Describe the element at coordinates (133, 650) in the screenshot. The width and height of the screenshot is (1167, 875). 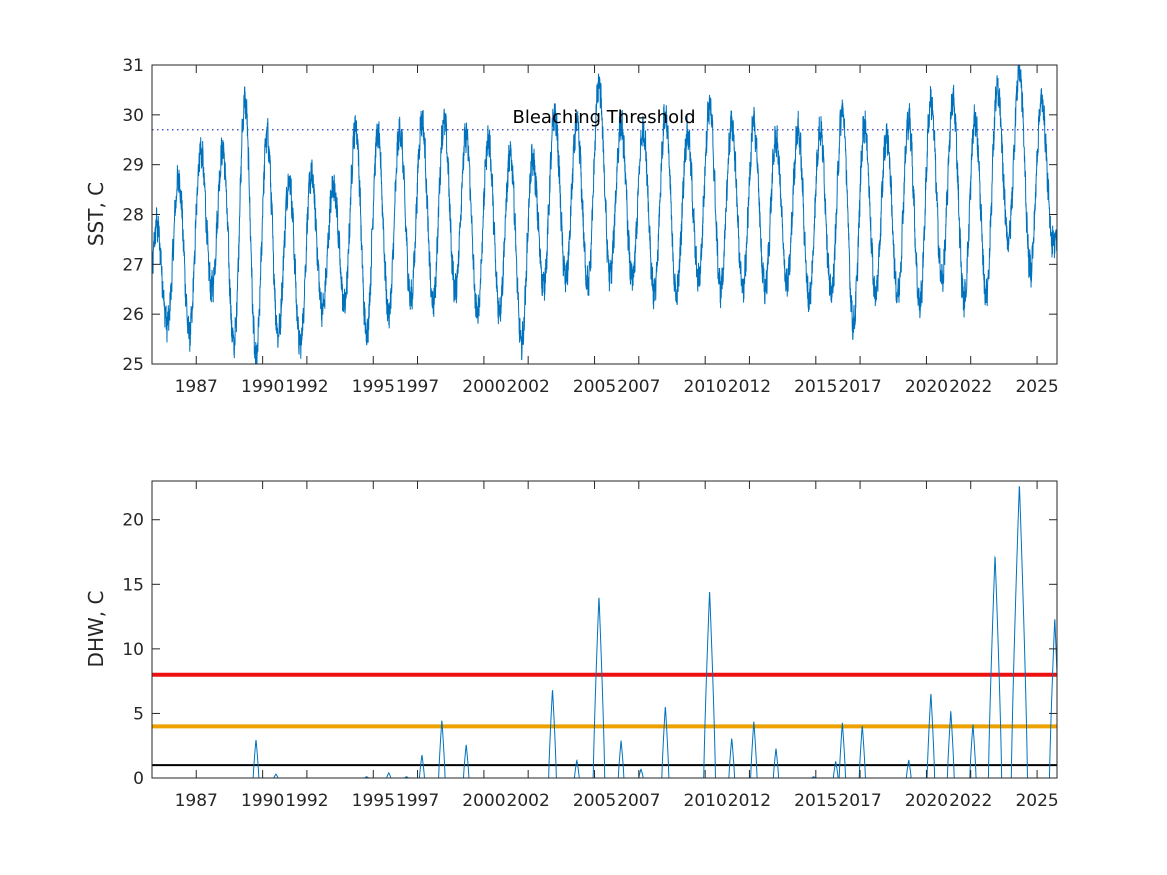
I see `dhw-ytick-label: 10` at that location.